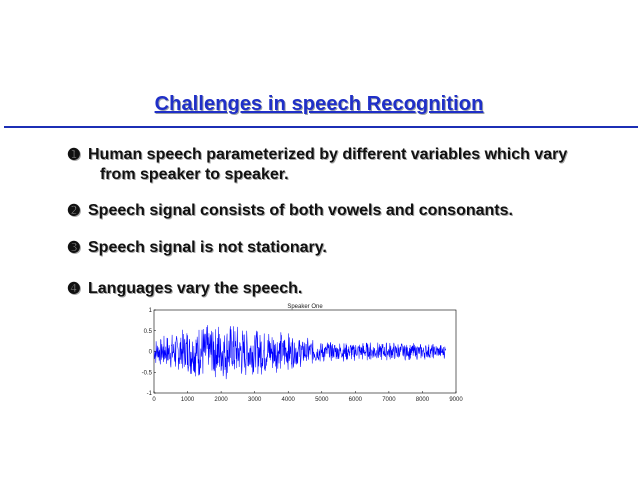 The image size is (638, 478). I want to click on bullet-4-text: Languages vary the speech., so click(195, 288).